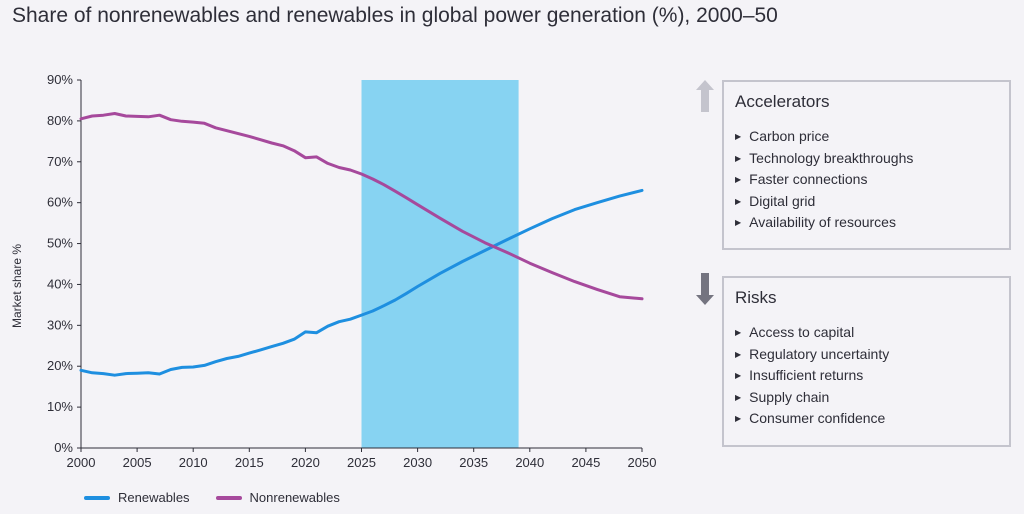 This screenshot has height=514, width=1024. I want to click on arrow-up-icon, so click(705, 96).